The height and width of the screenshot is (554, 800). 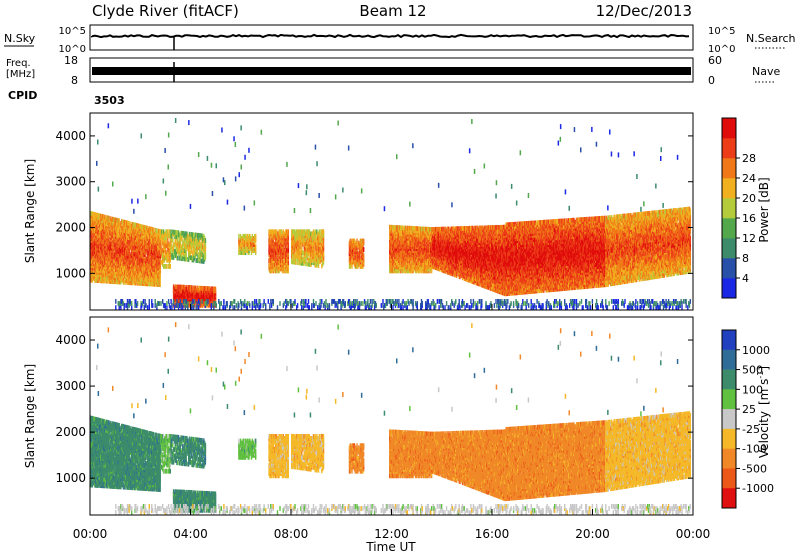 What do you see at coordinates (157, 266) in the screenshot?
I see `power-cell-1992` at bounding box center [157, 266].